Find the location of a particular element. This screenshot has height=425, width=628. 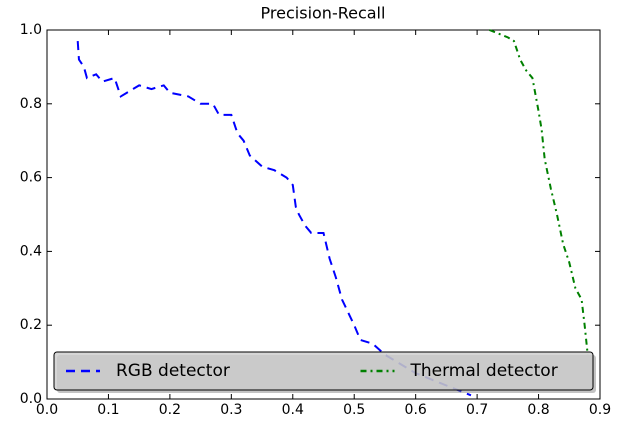

x-tick-label: 0.1 is located at coordinates (108, 410).